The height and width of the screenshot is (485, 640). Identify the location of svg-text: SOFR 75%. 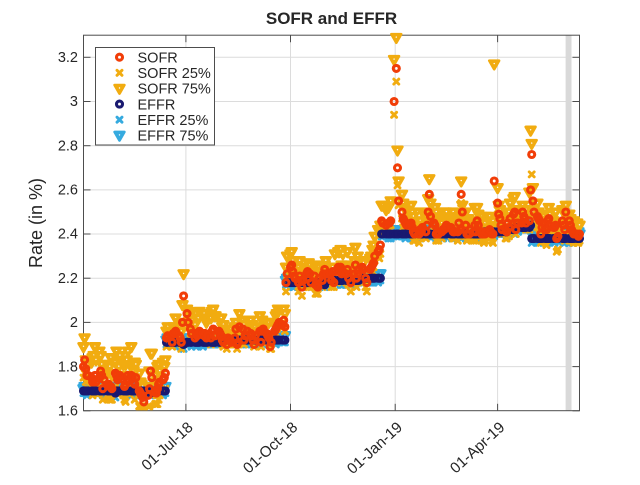
(174, 90).